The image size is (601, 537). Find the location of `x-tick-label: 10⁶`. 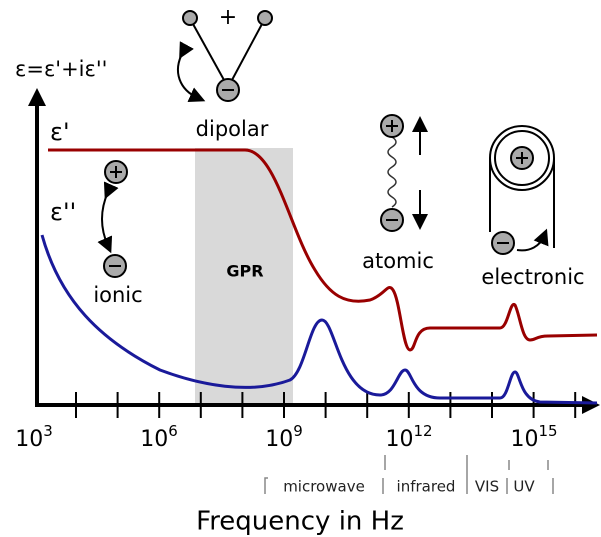

x-tick-label: 10⁶ is located at coordinates (159, 437).